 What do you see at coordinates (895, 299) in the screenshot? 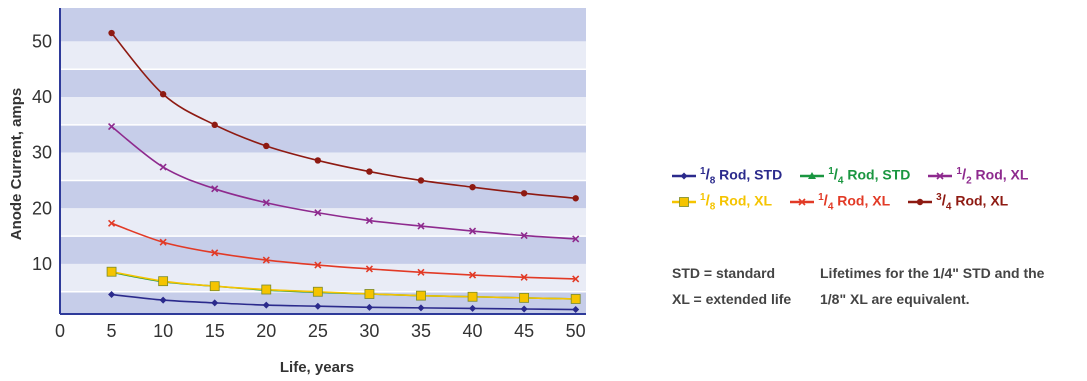
I see `remark-line-2: 1/8" XL are equivalent.` at bounding box center [895, 299].